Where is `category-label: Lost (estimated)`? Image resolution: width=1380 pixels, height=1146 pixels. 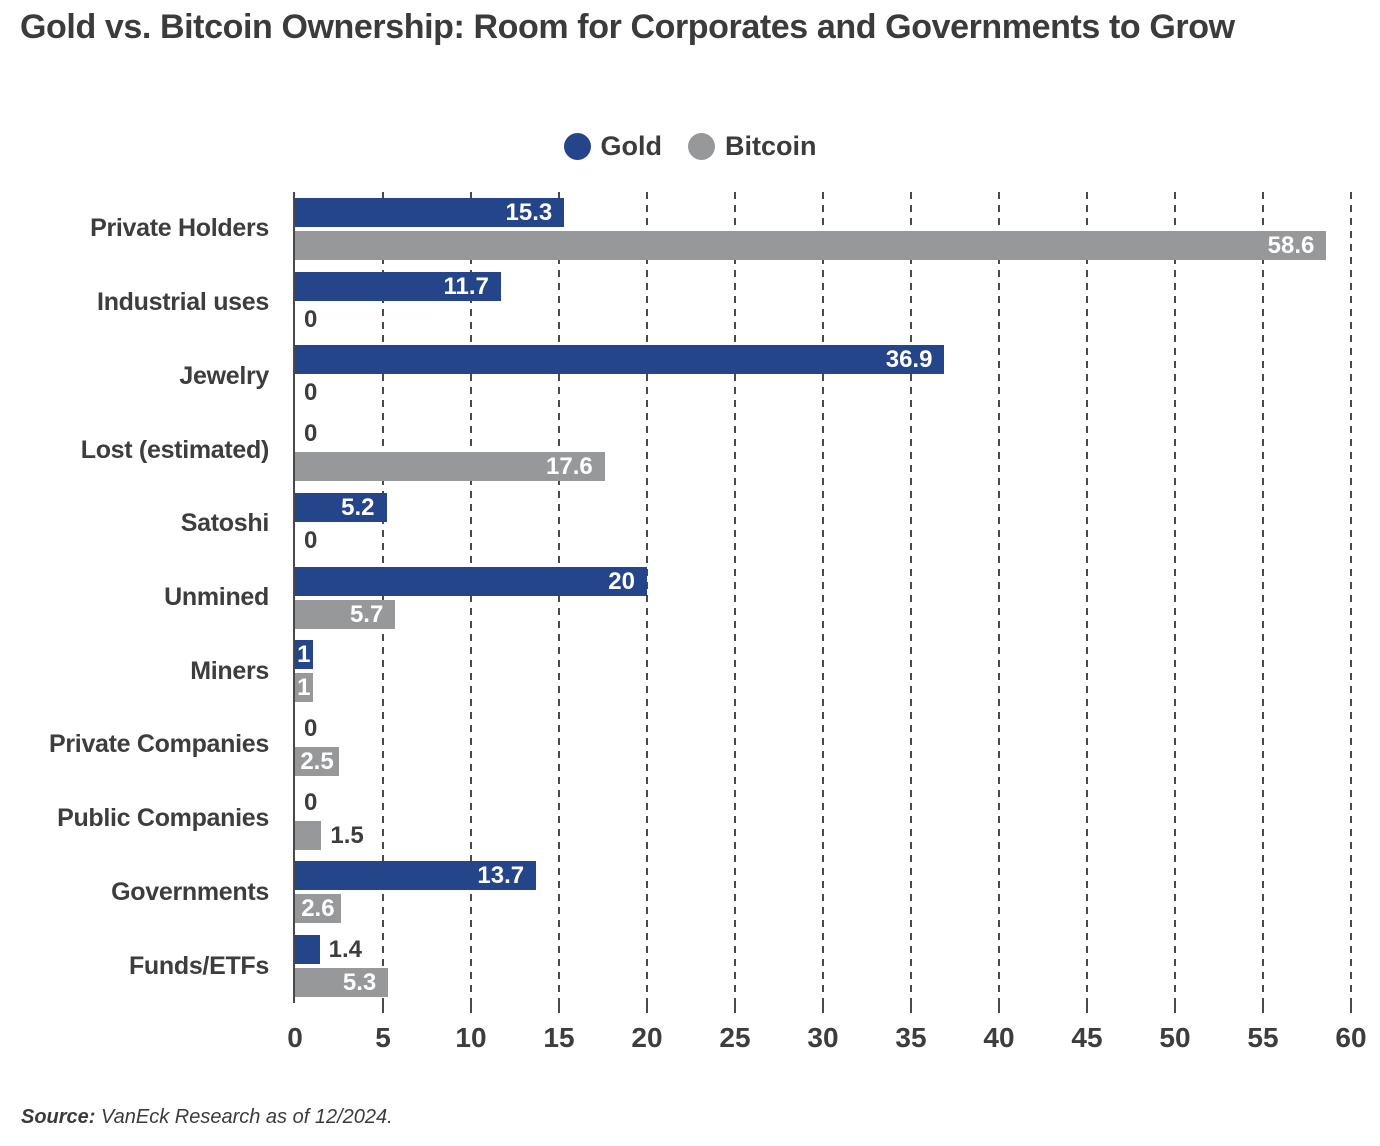
category-label: Lost (estimated) is located at coordinates (175, 449).